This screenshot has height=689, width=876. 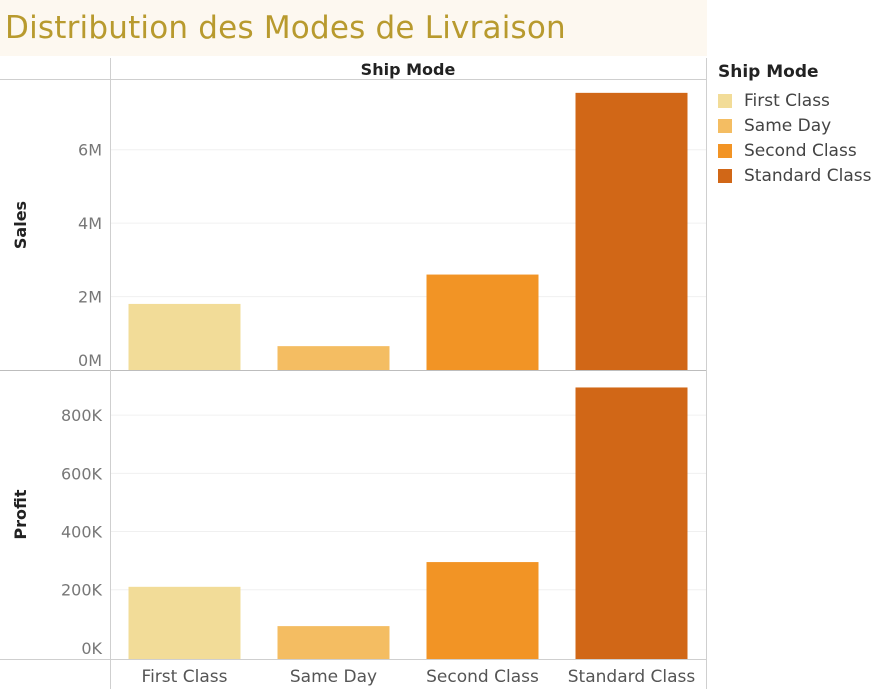 What do you see at coordinates (482, 322) in the screenshot?
I see `bar-sales-second-class` at bounding box center [482, 322].